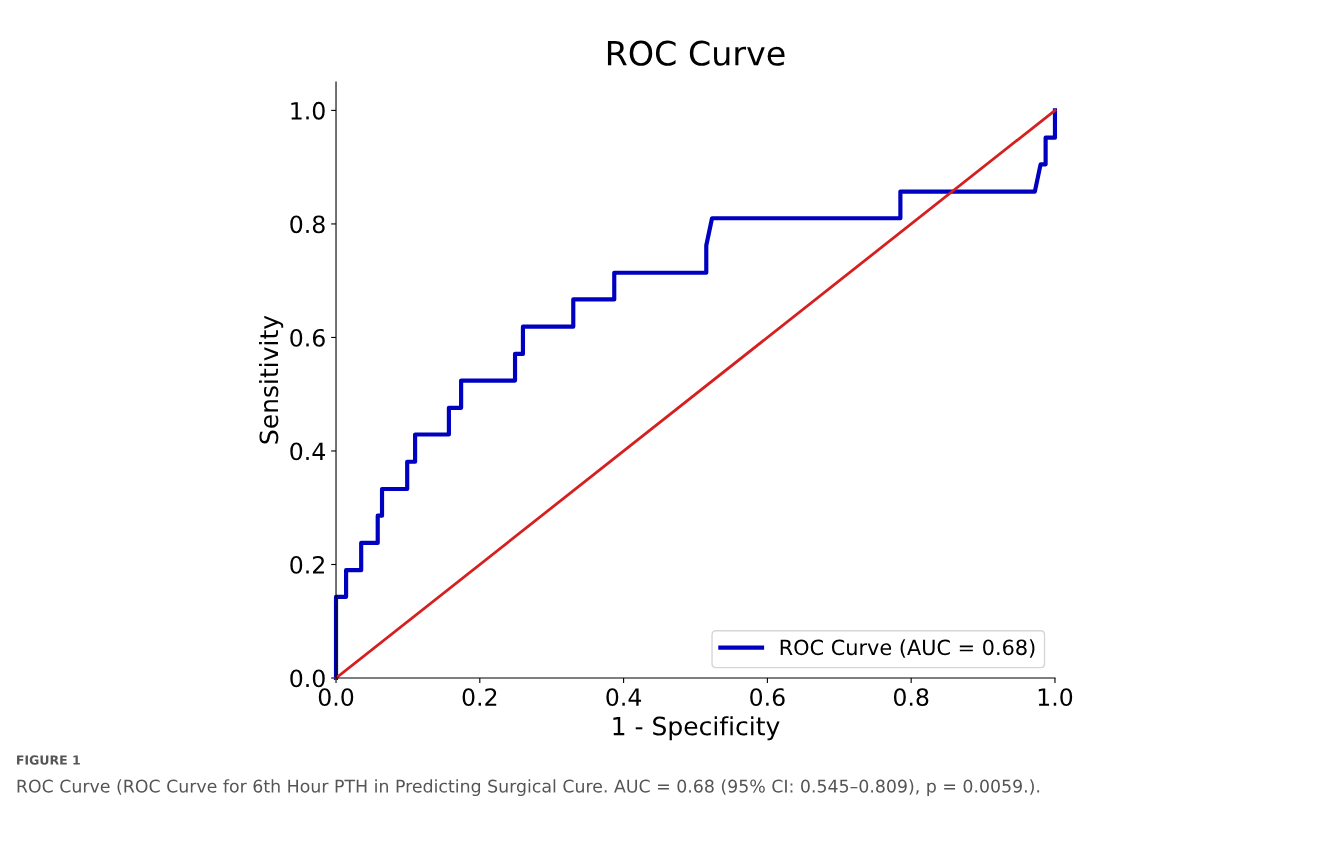 This screenshot has width=1325, height=843. Describe the element at coordinates (307, 337) in the screenshot. I see `y-tick-label: 0.6` at that location.